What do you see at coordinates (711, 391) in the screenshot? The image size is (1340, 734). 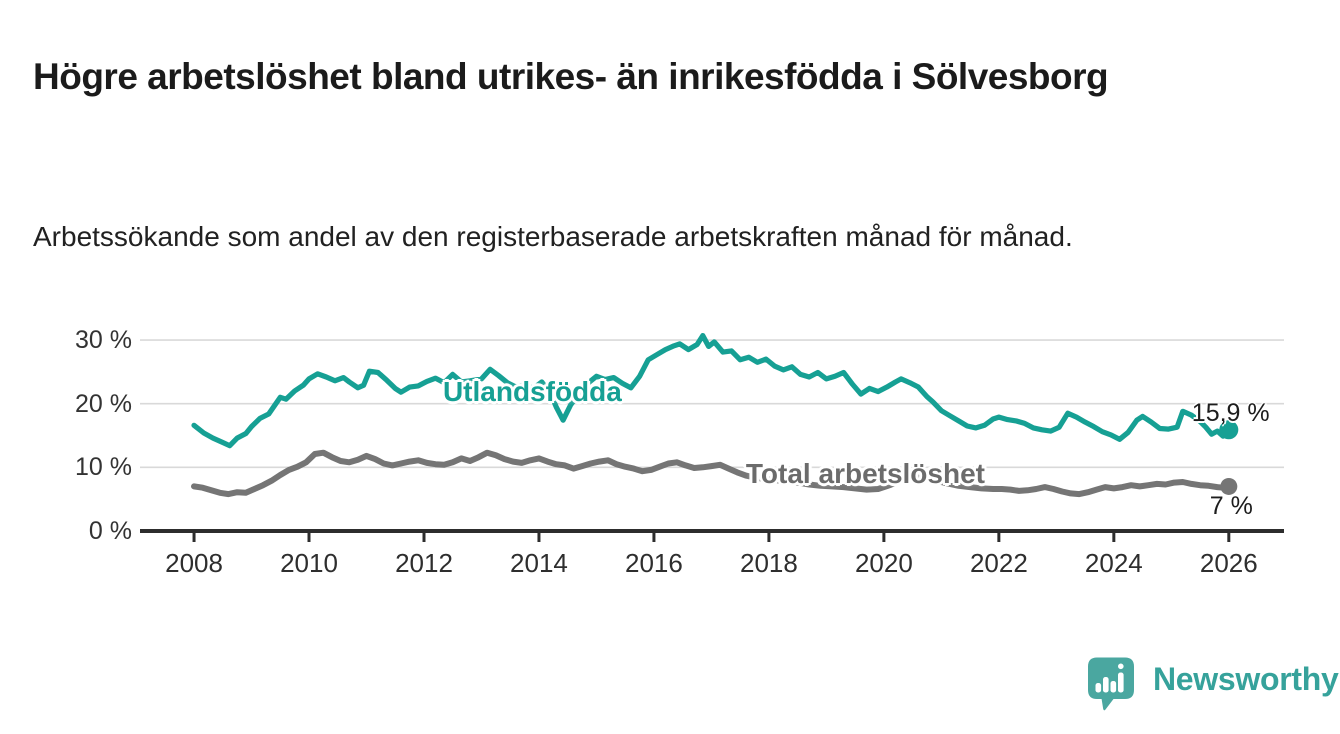 I see `line-utlandsfodda` at bounding box center [711, 391].